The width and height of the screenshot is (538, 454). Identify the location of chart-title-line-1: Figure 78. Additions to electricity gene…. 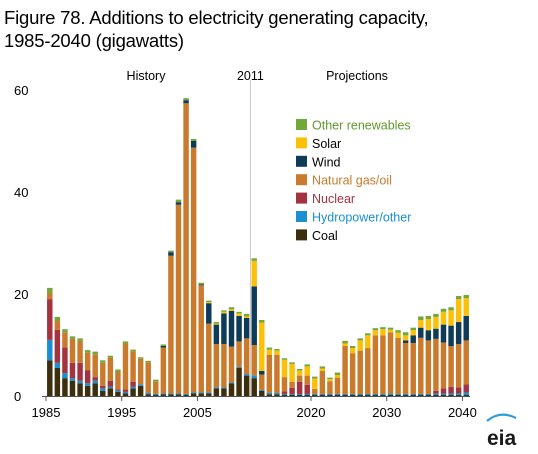
(216, 17).